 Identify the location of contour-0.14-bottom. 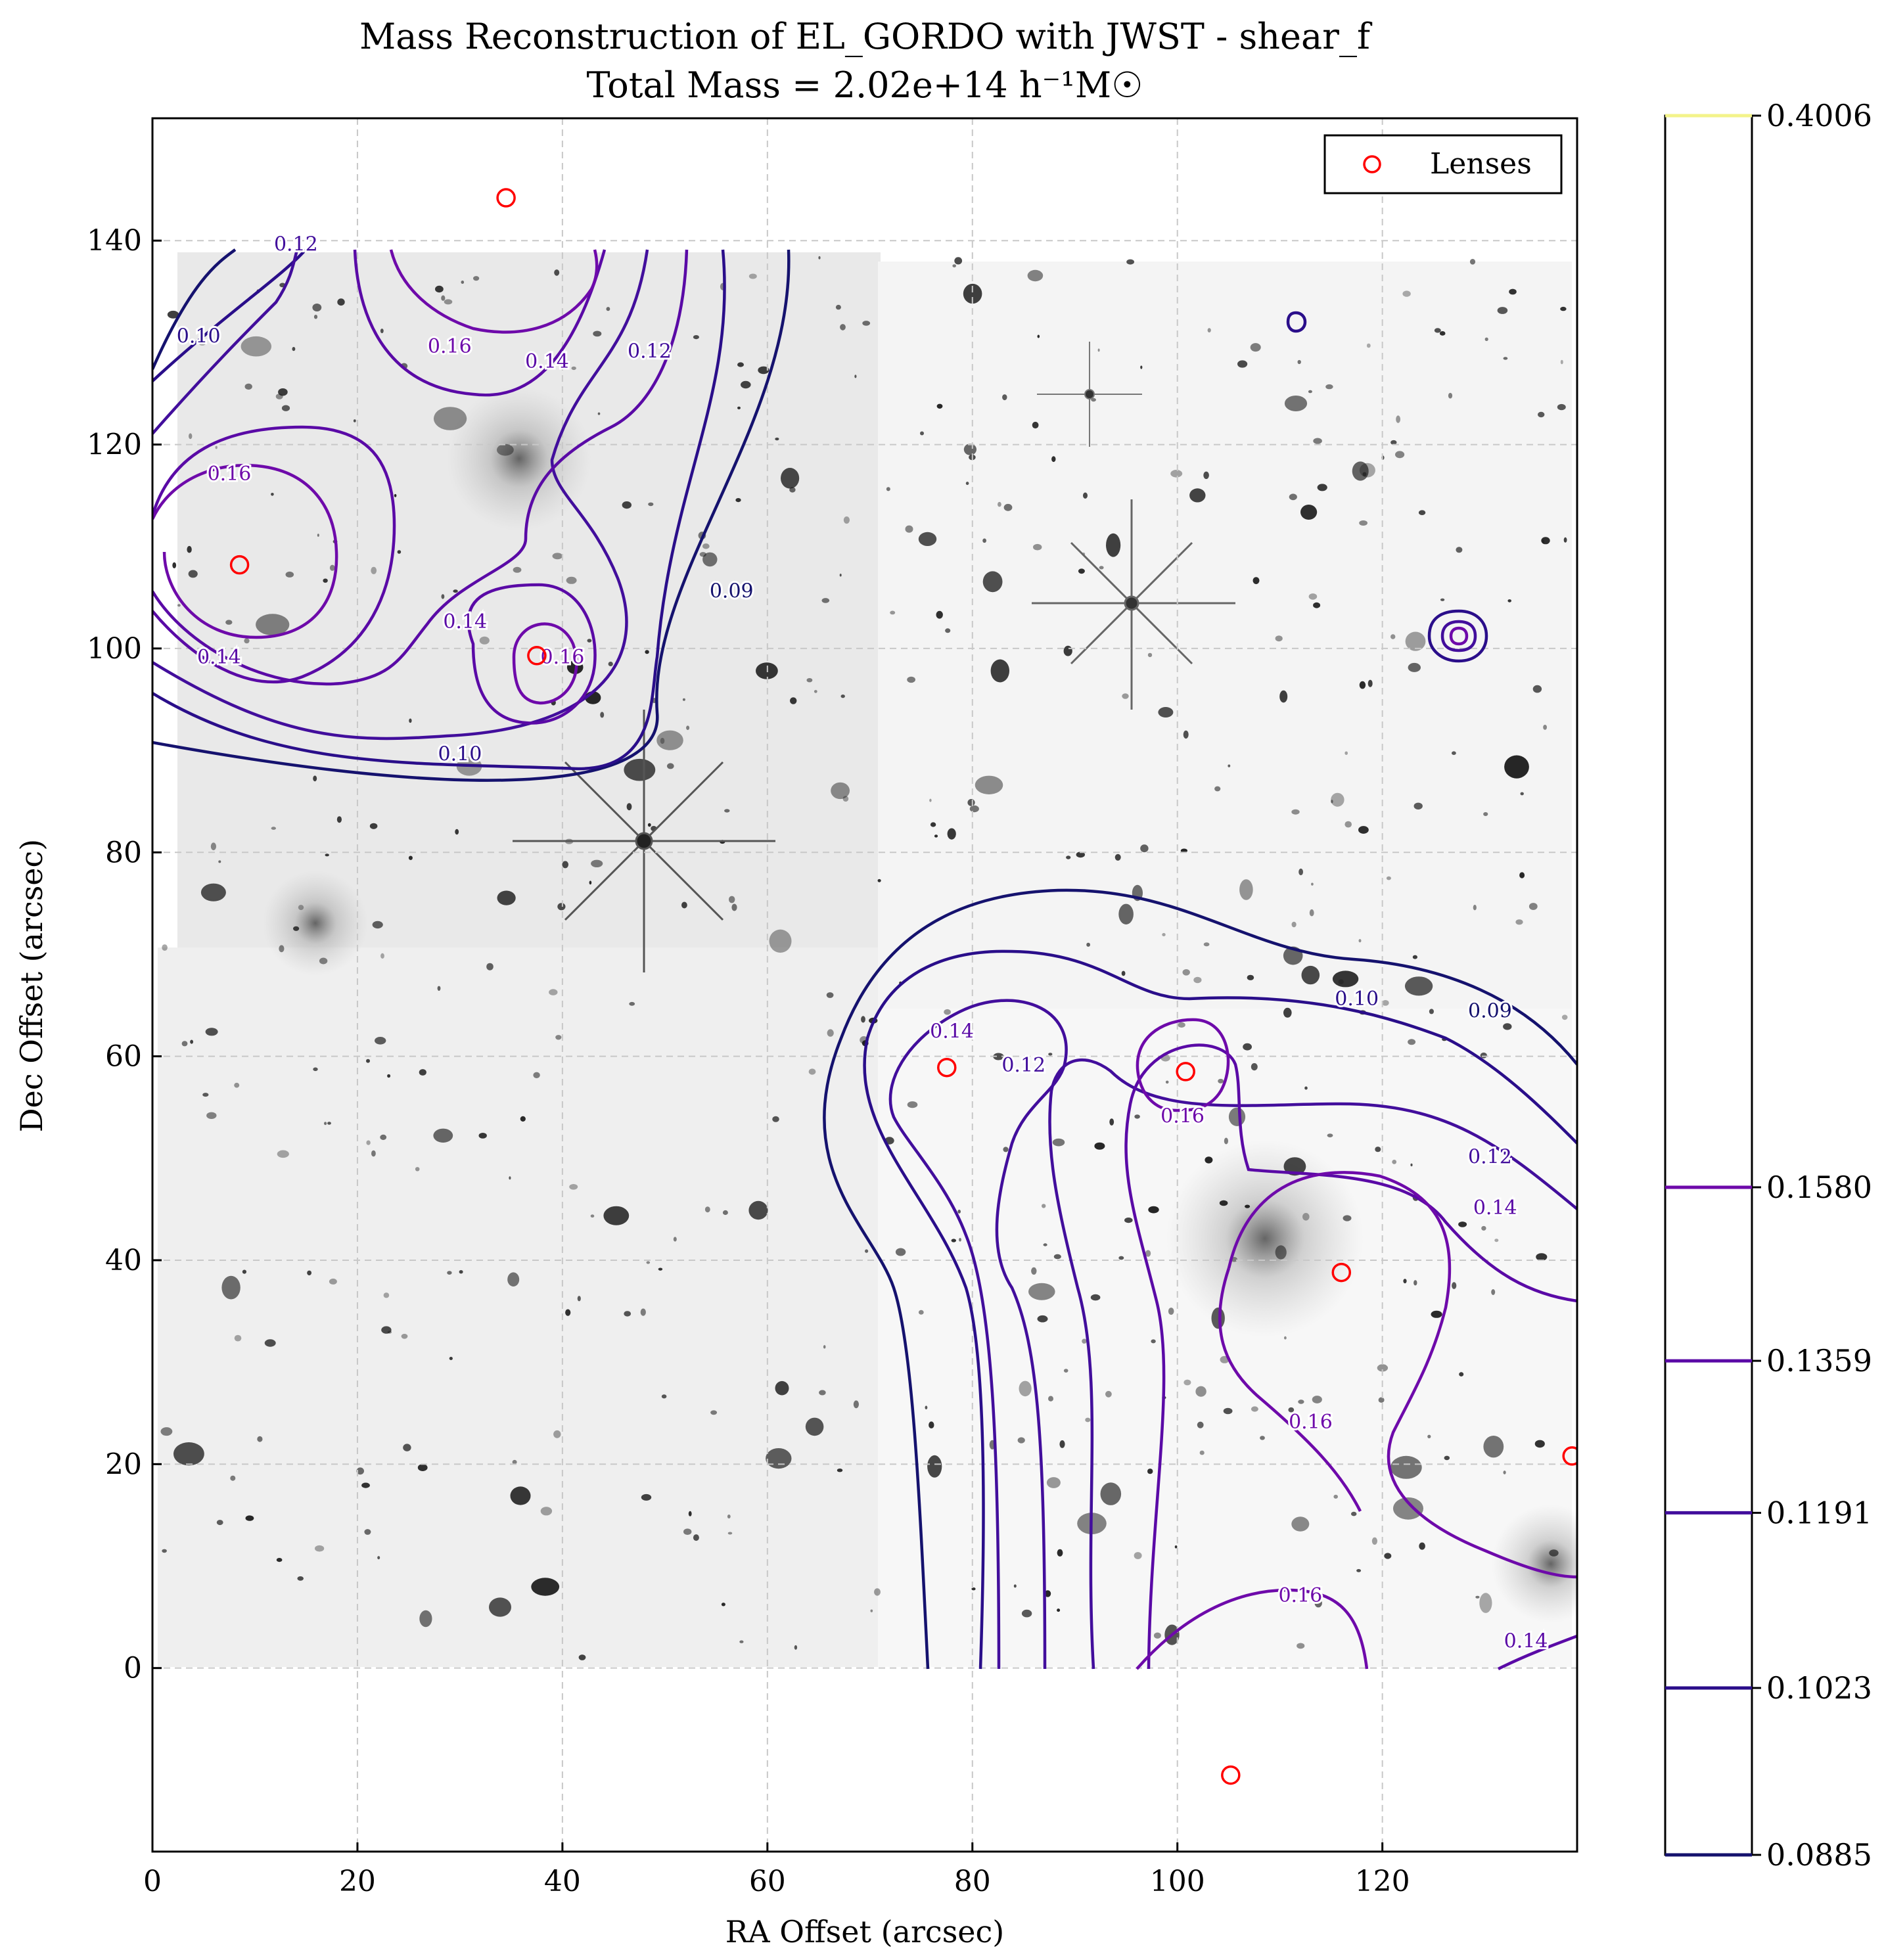
(1537, 1652).